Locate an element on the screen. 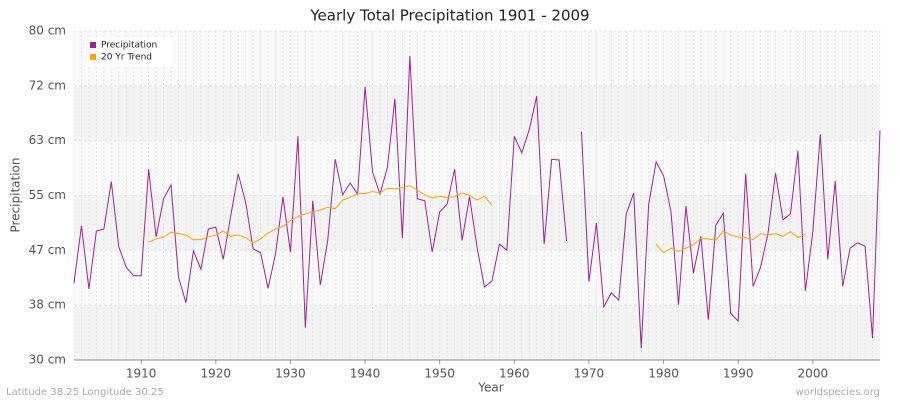 This screenshot has height=400, width=900. x-tick-label: 1920 is located at coordinates (216, 374).